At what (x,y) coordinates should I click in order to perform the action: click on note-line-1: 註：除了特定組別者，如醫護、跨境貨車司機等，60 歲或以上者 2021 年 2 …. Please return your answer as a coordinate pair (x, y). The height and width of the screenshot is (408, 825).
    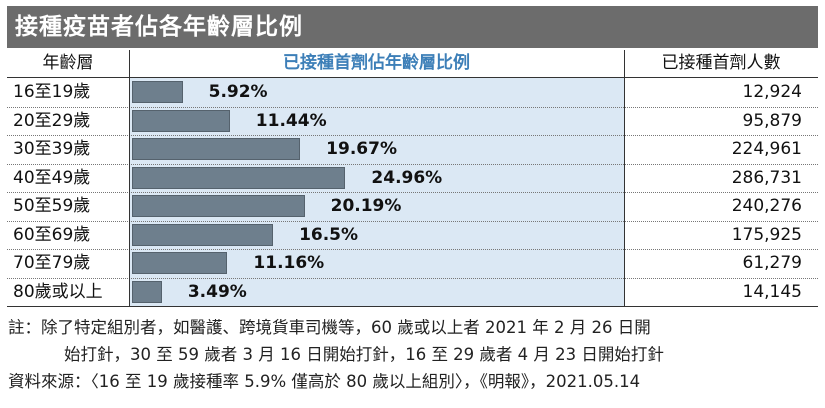
    Looking at the image, I should click on (329, 327).